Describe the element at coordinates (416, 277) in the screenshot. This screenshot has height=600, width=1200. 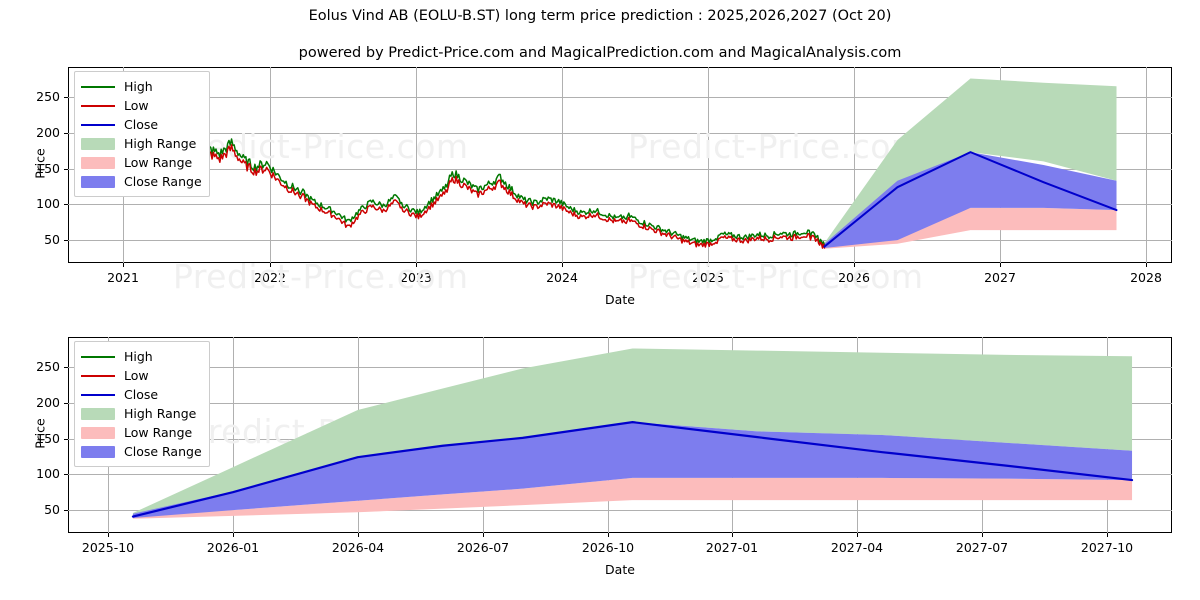
I see `x-tick-label-overview: 2023` at that location.